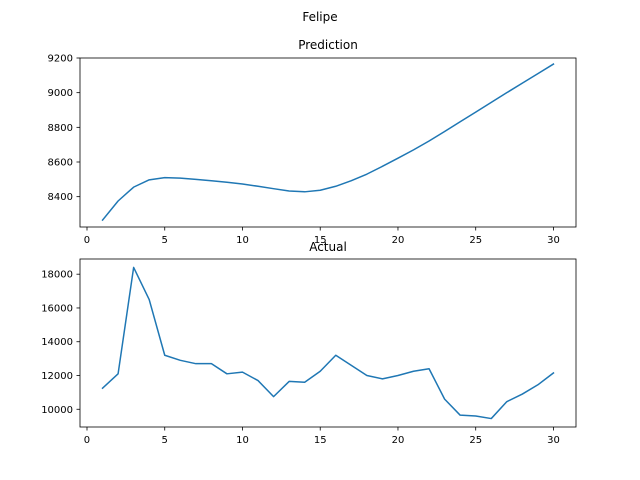  What do you see at coordinates (553, 240) in the screenshot?
I see `prediction-x-tick-label: 30` at bounding box center [553, 240].